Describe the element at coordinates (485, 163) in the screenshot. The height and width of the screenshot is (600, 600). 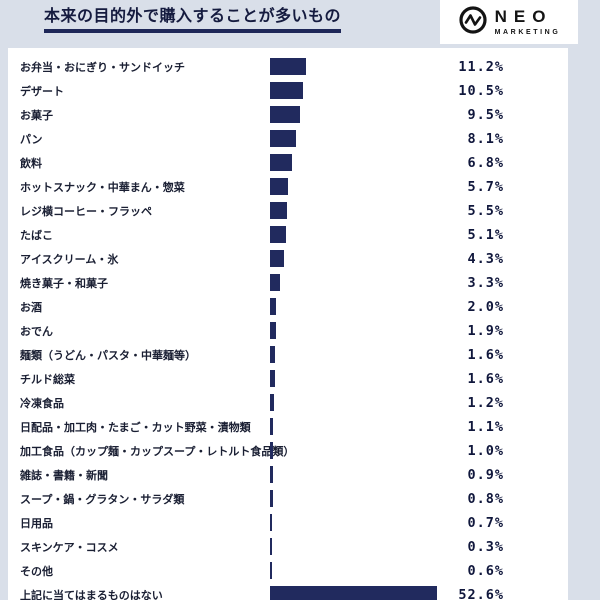
I see `value-label: 6.8%` at that location.